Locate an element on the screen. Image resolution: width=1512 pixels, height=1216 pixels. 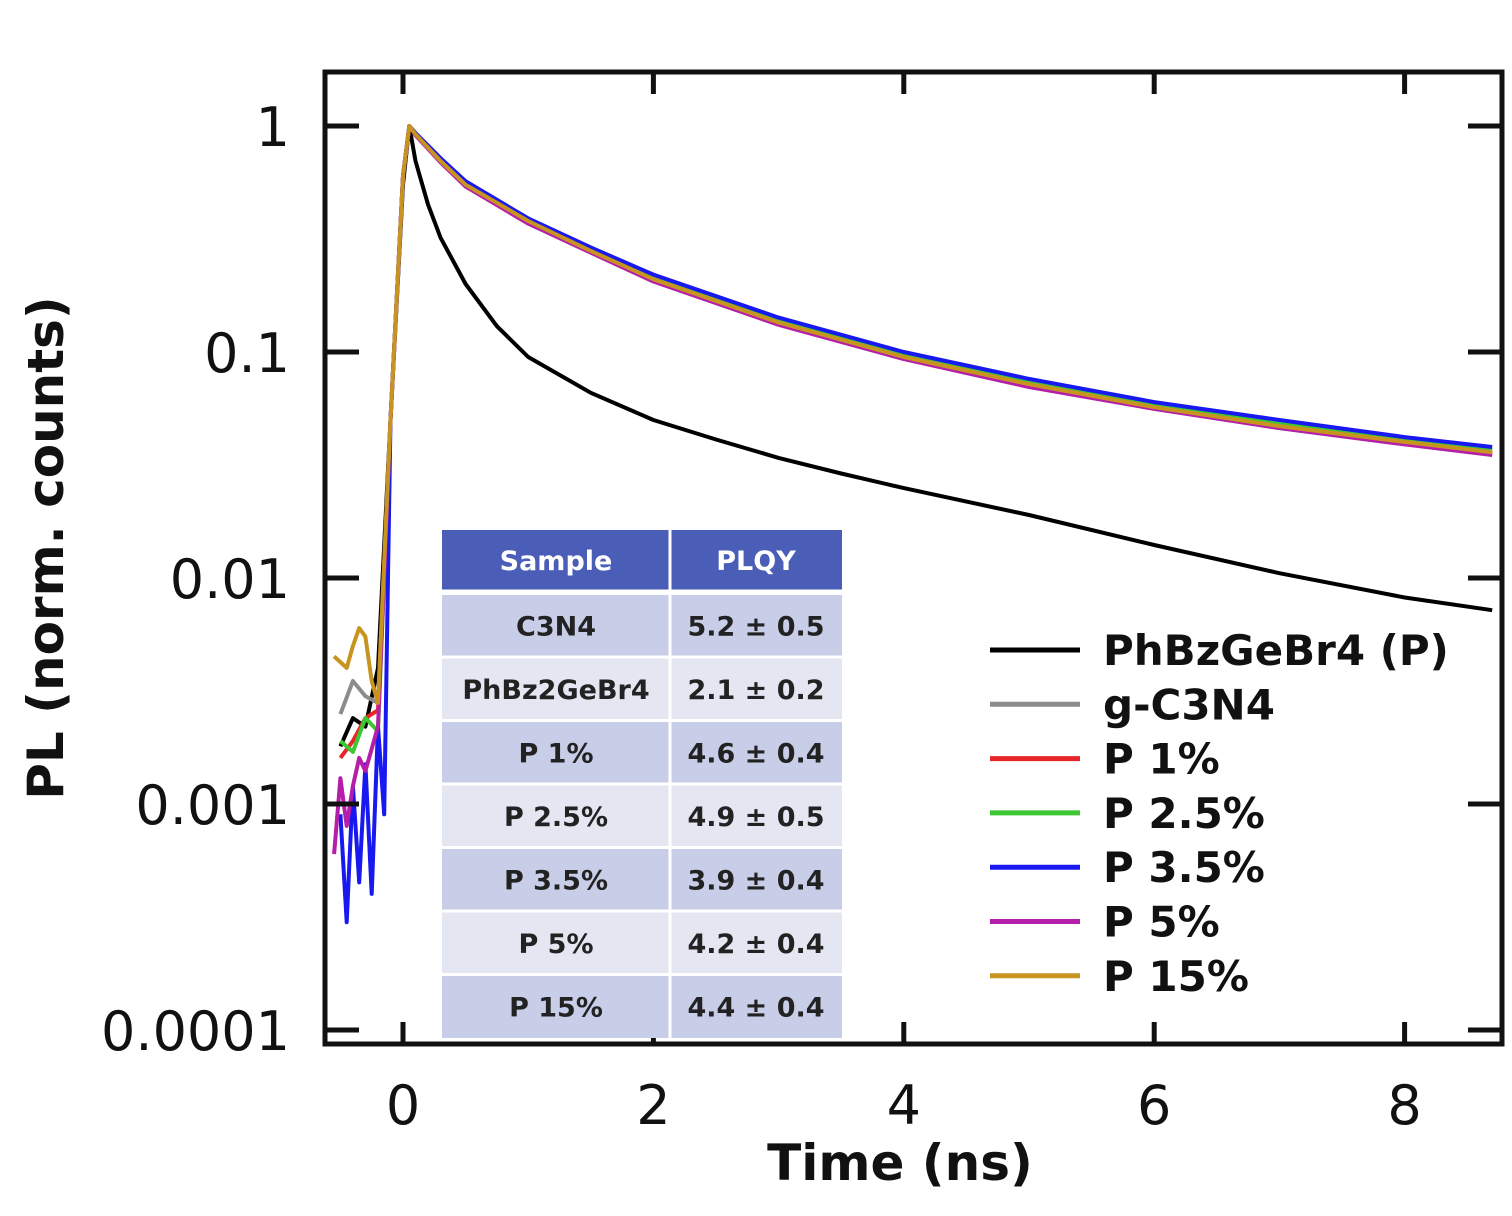
table-cell-sample: P 3.5% is located at coordinates (556, 881).